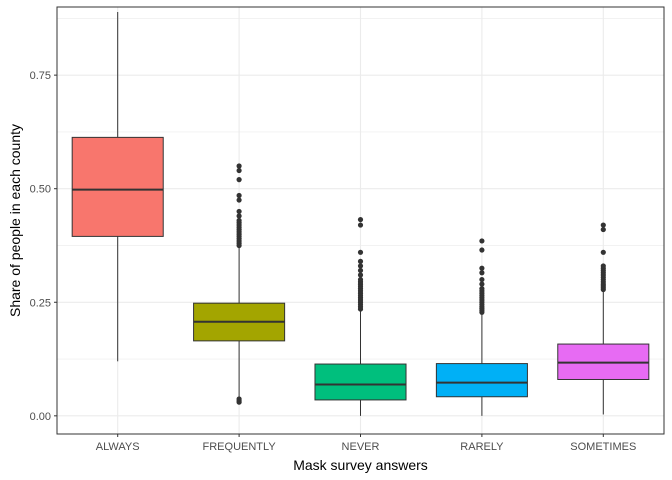  I want to click on box-always, so click(117, 186).